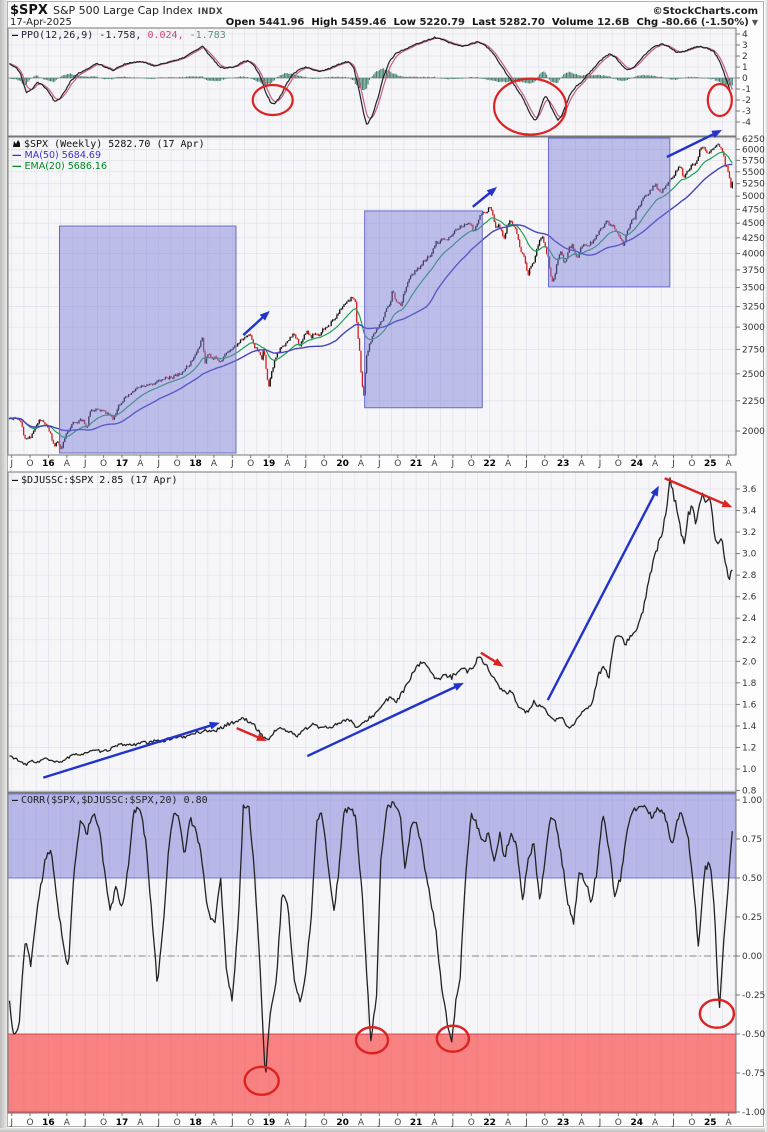 The image size is (768, 1132). I want to click on svg-text: 1.00, so click(752, 801).